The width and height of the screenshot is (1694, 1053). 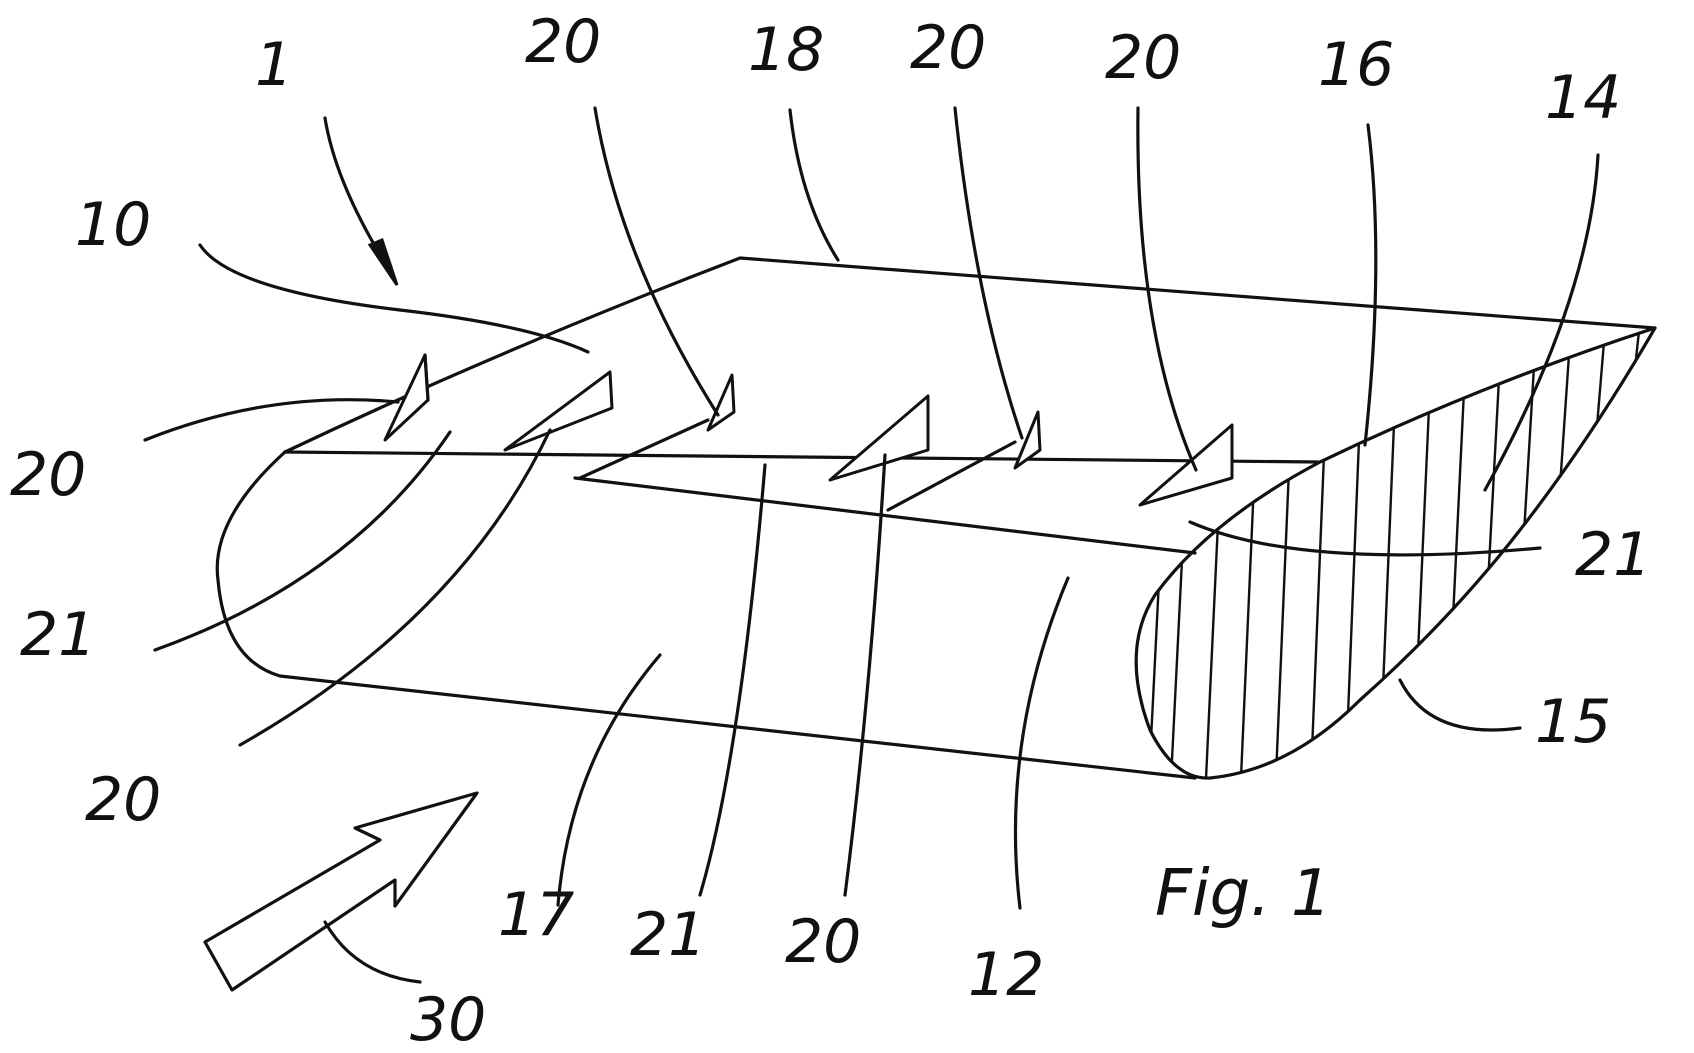 What do you see at coordinates (1143, 58) in the screenshot?
I see `label-20-top-3: 20` at bounding box center [1143, 58].